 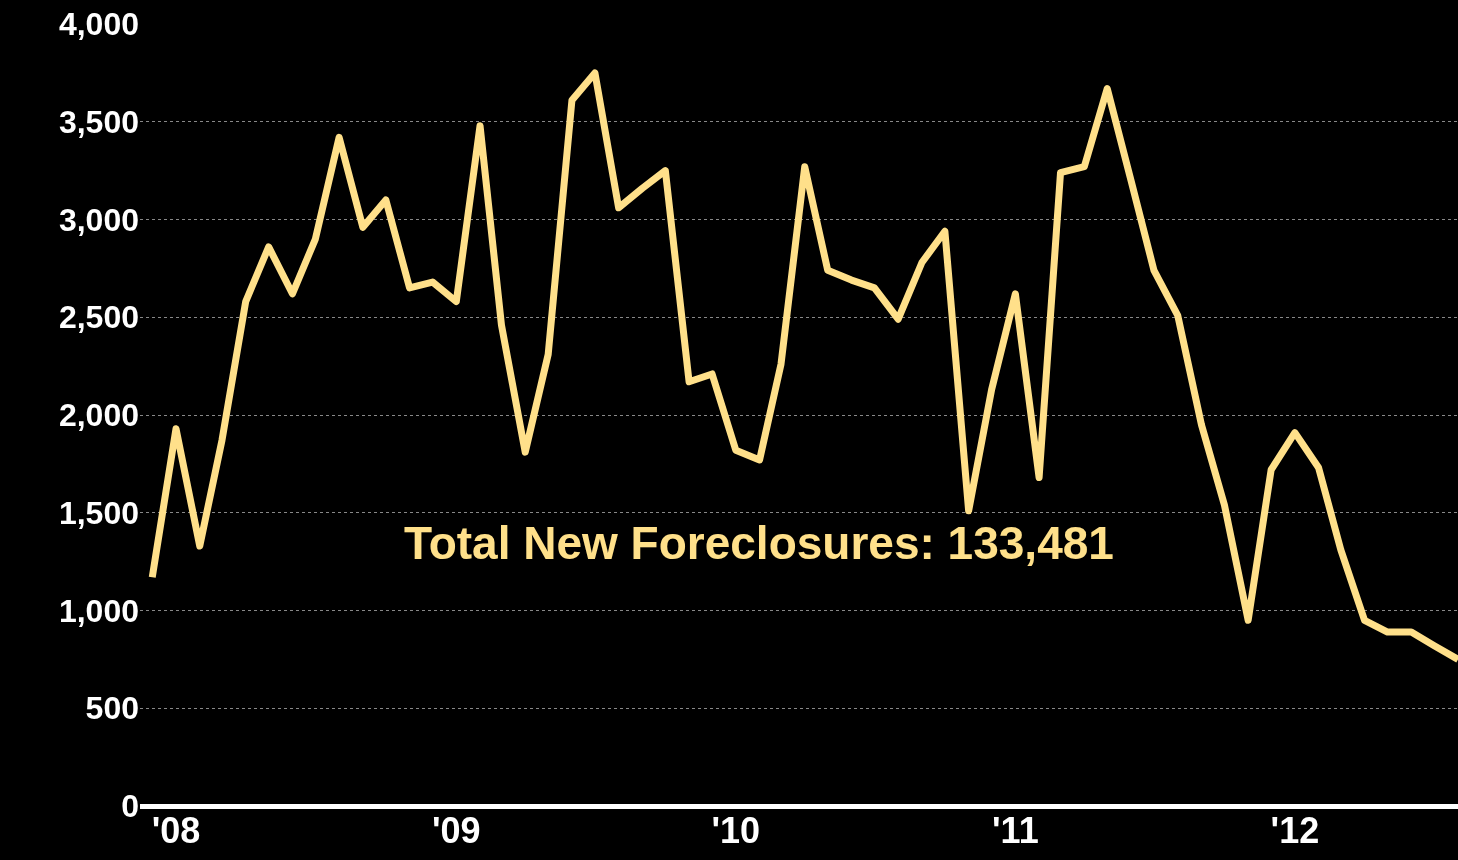 What do you see at coordinates (736, 830) in the screenshot?
I see `x-tick-label: '10` at bounding box center [736, 830].